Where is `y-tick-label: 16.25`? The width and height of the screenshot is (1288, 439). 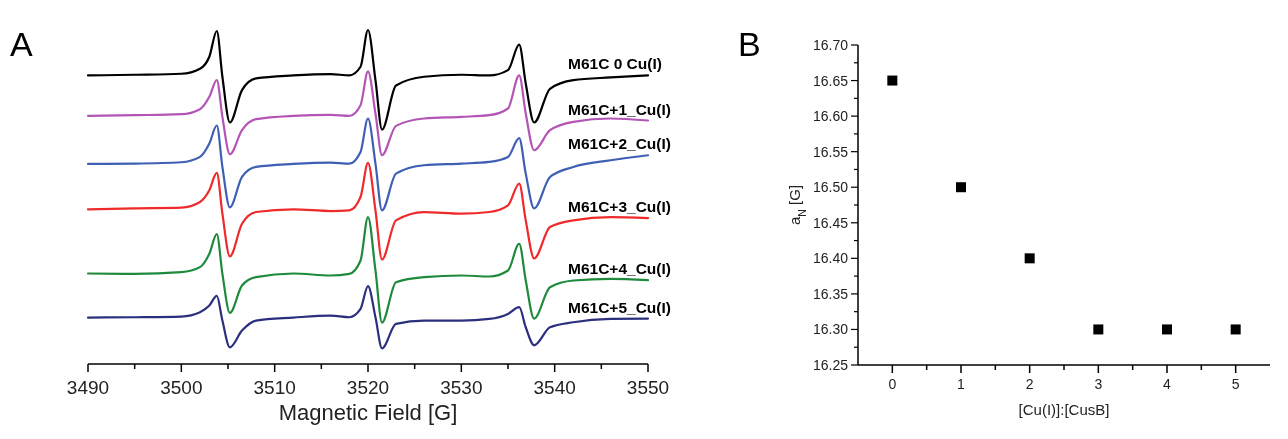
y-tick-label: 16.25 is located at coordinates (830, 365).